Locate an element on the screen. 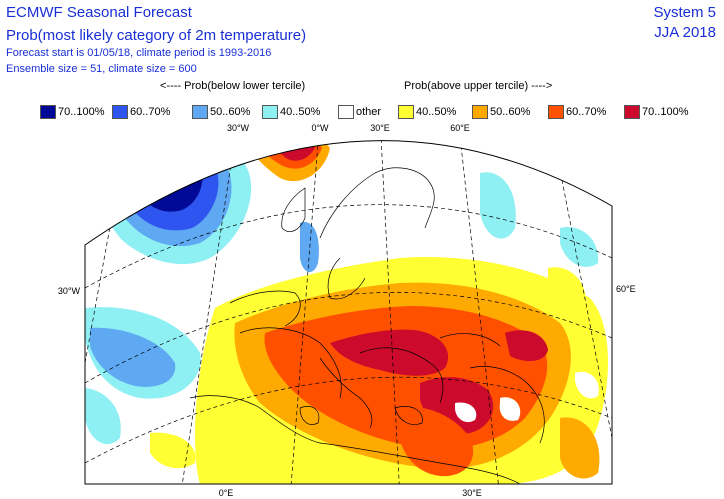 The width and height of the screenshot is (724, 499). tick-top-30w: 30°W is located at coordinates (238, 128).